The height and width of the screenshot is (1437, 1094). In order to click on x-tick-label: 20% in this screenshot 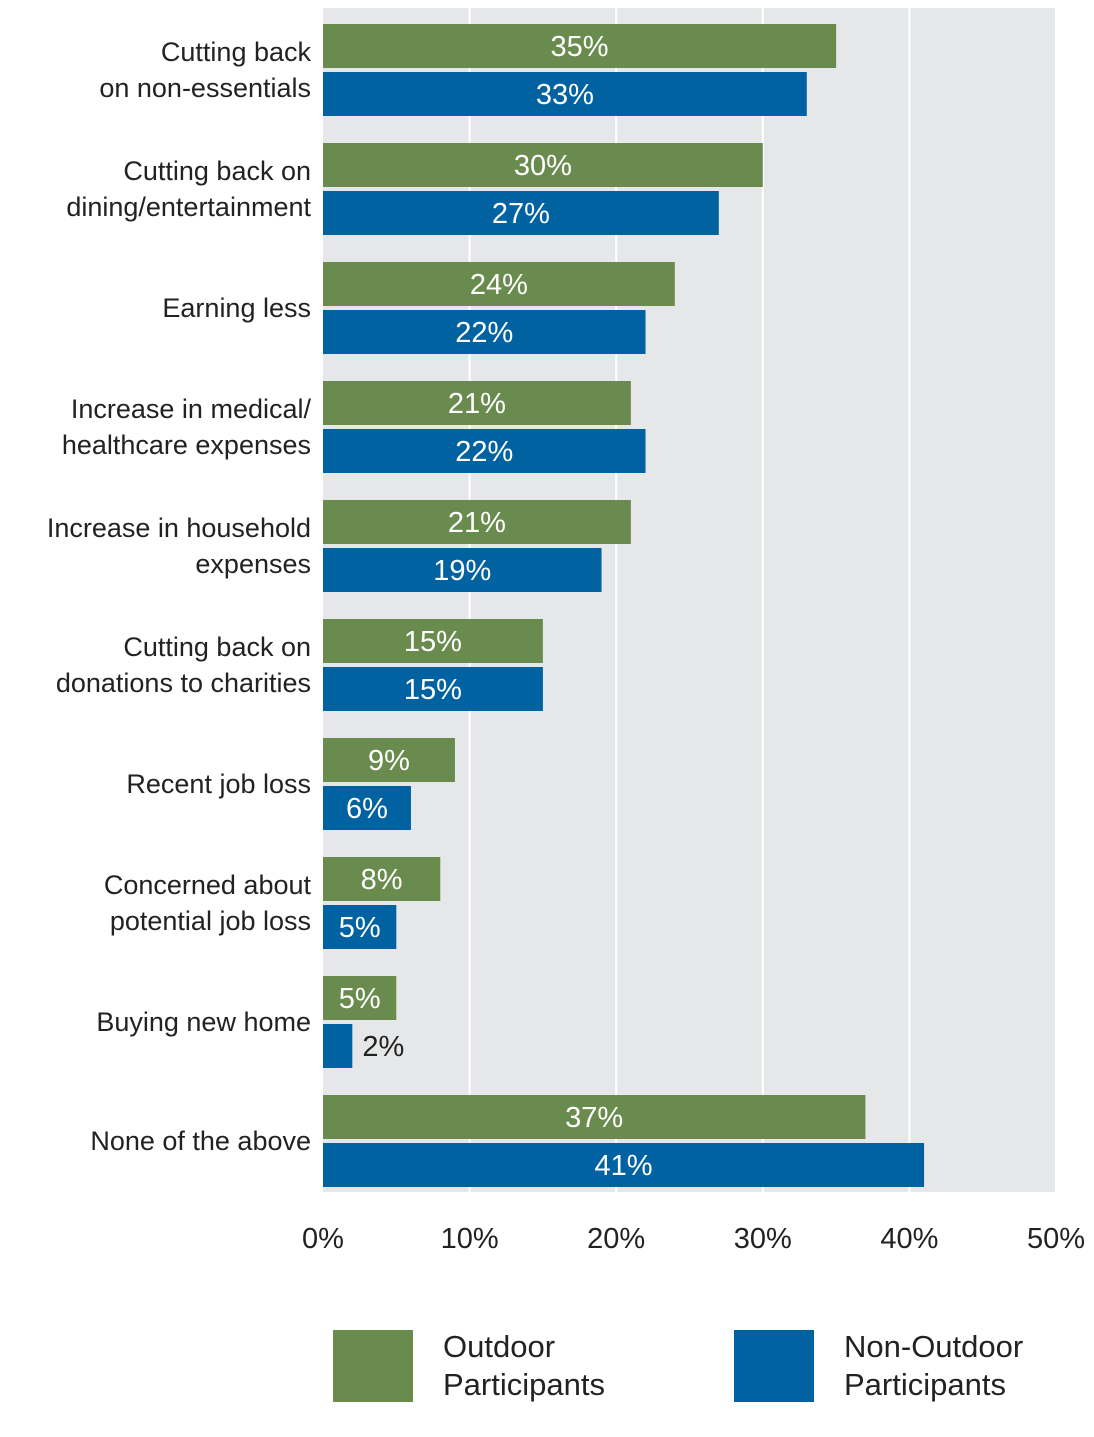, I will do `click(616, 1239)`.